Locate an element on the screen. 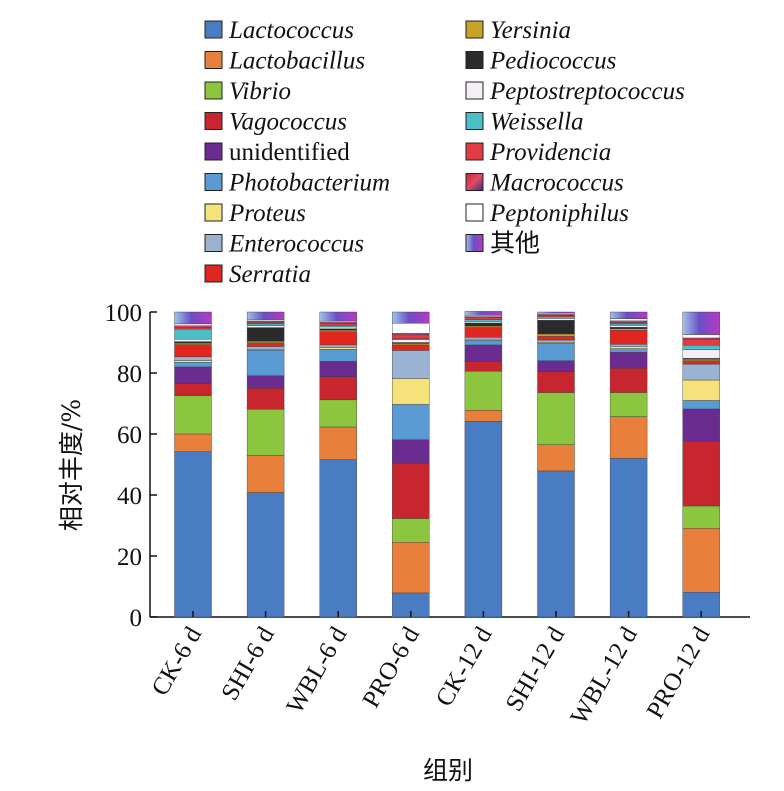 The image size is (784, 791). legend-label: Proteus is located at coordinates (267, 213).